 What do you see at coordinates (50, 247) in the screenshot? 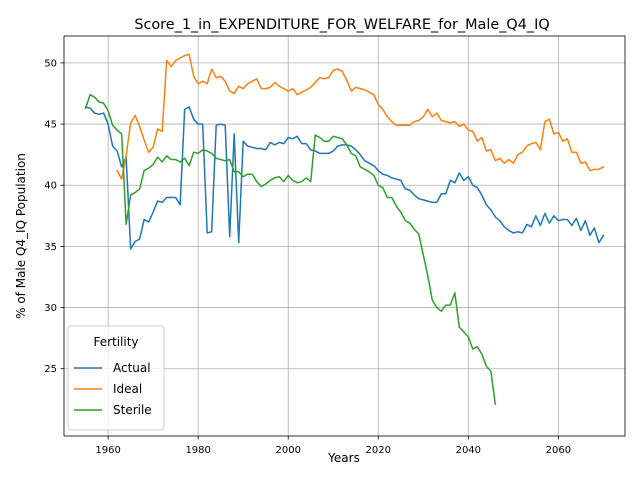
I see `y-tick-label: 35` at bounding box center [50, 247].